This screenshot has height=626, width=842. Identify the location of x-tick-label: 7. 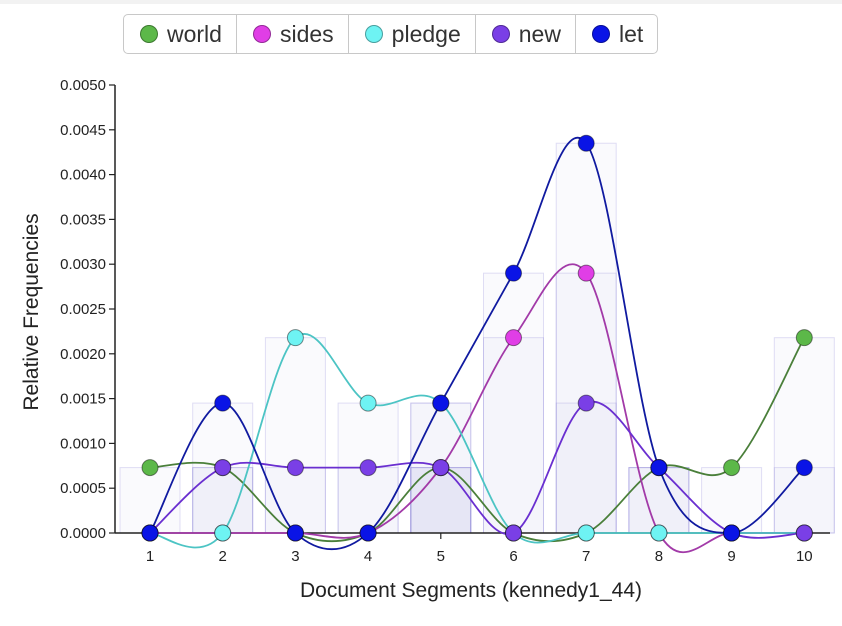
(586, 556).